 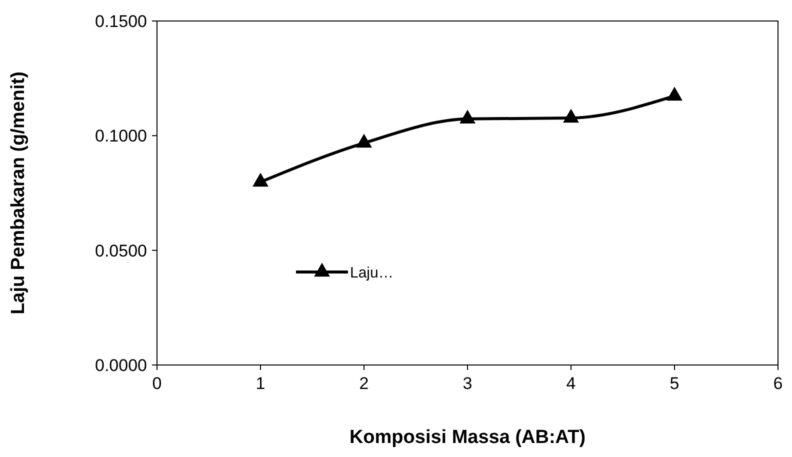 What do you see at coordinates (18, 193) in the screenshot?
I see `y-axis-title: Laju Pembakaran (g/menit)` at bounding box center [18, 193].